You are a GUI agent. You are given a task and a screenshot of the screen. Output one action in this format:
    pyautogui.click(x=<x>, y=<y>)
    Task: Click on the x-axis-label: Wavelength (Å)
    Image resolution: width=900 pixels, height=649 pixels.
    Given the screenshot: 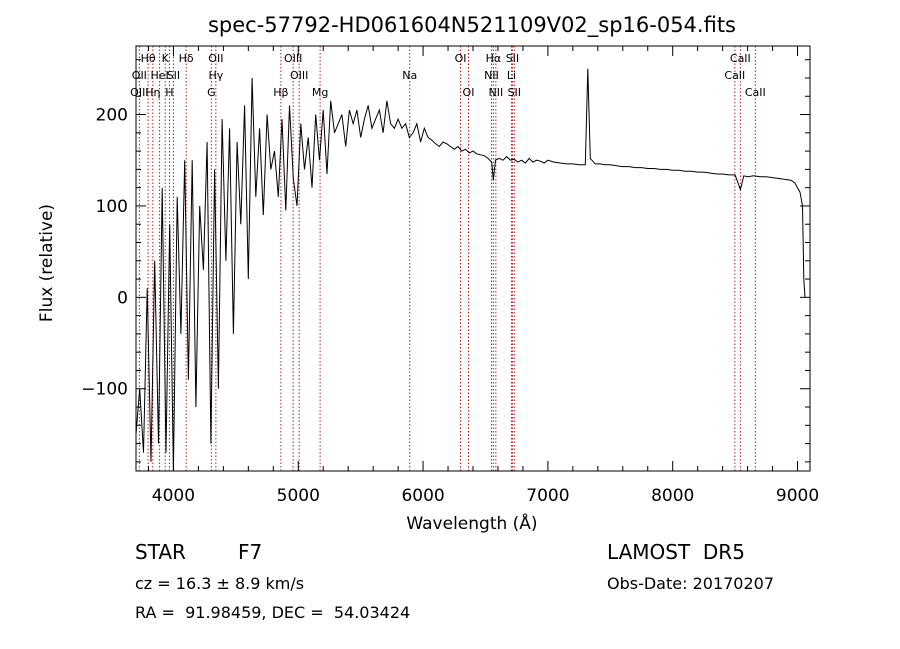 What is the action you would take?
    pyautogui.click(x=471, y=523)
    